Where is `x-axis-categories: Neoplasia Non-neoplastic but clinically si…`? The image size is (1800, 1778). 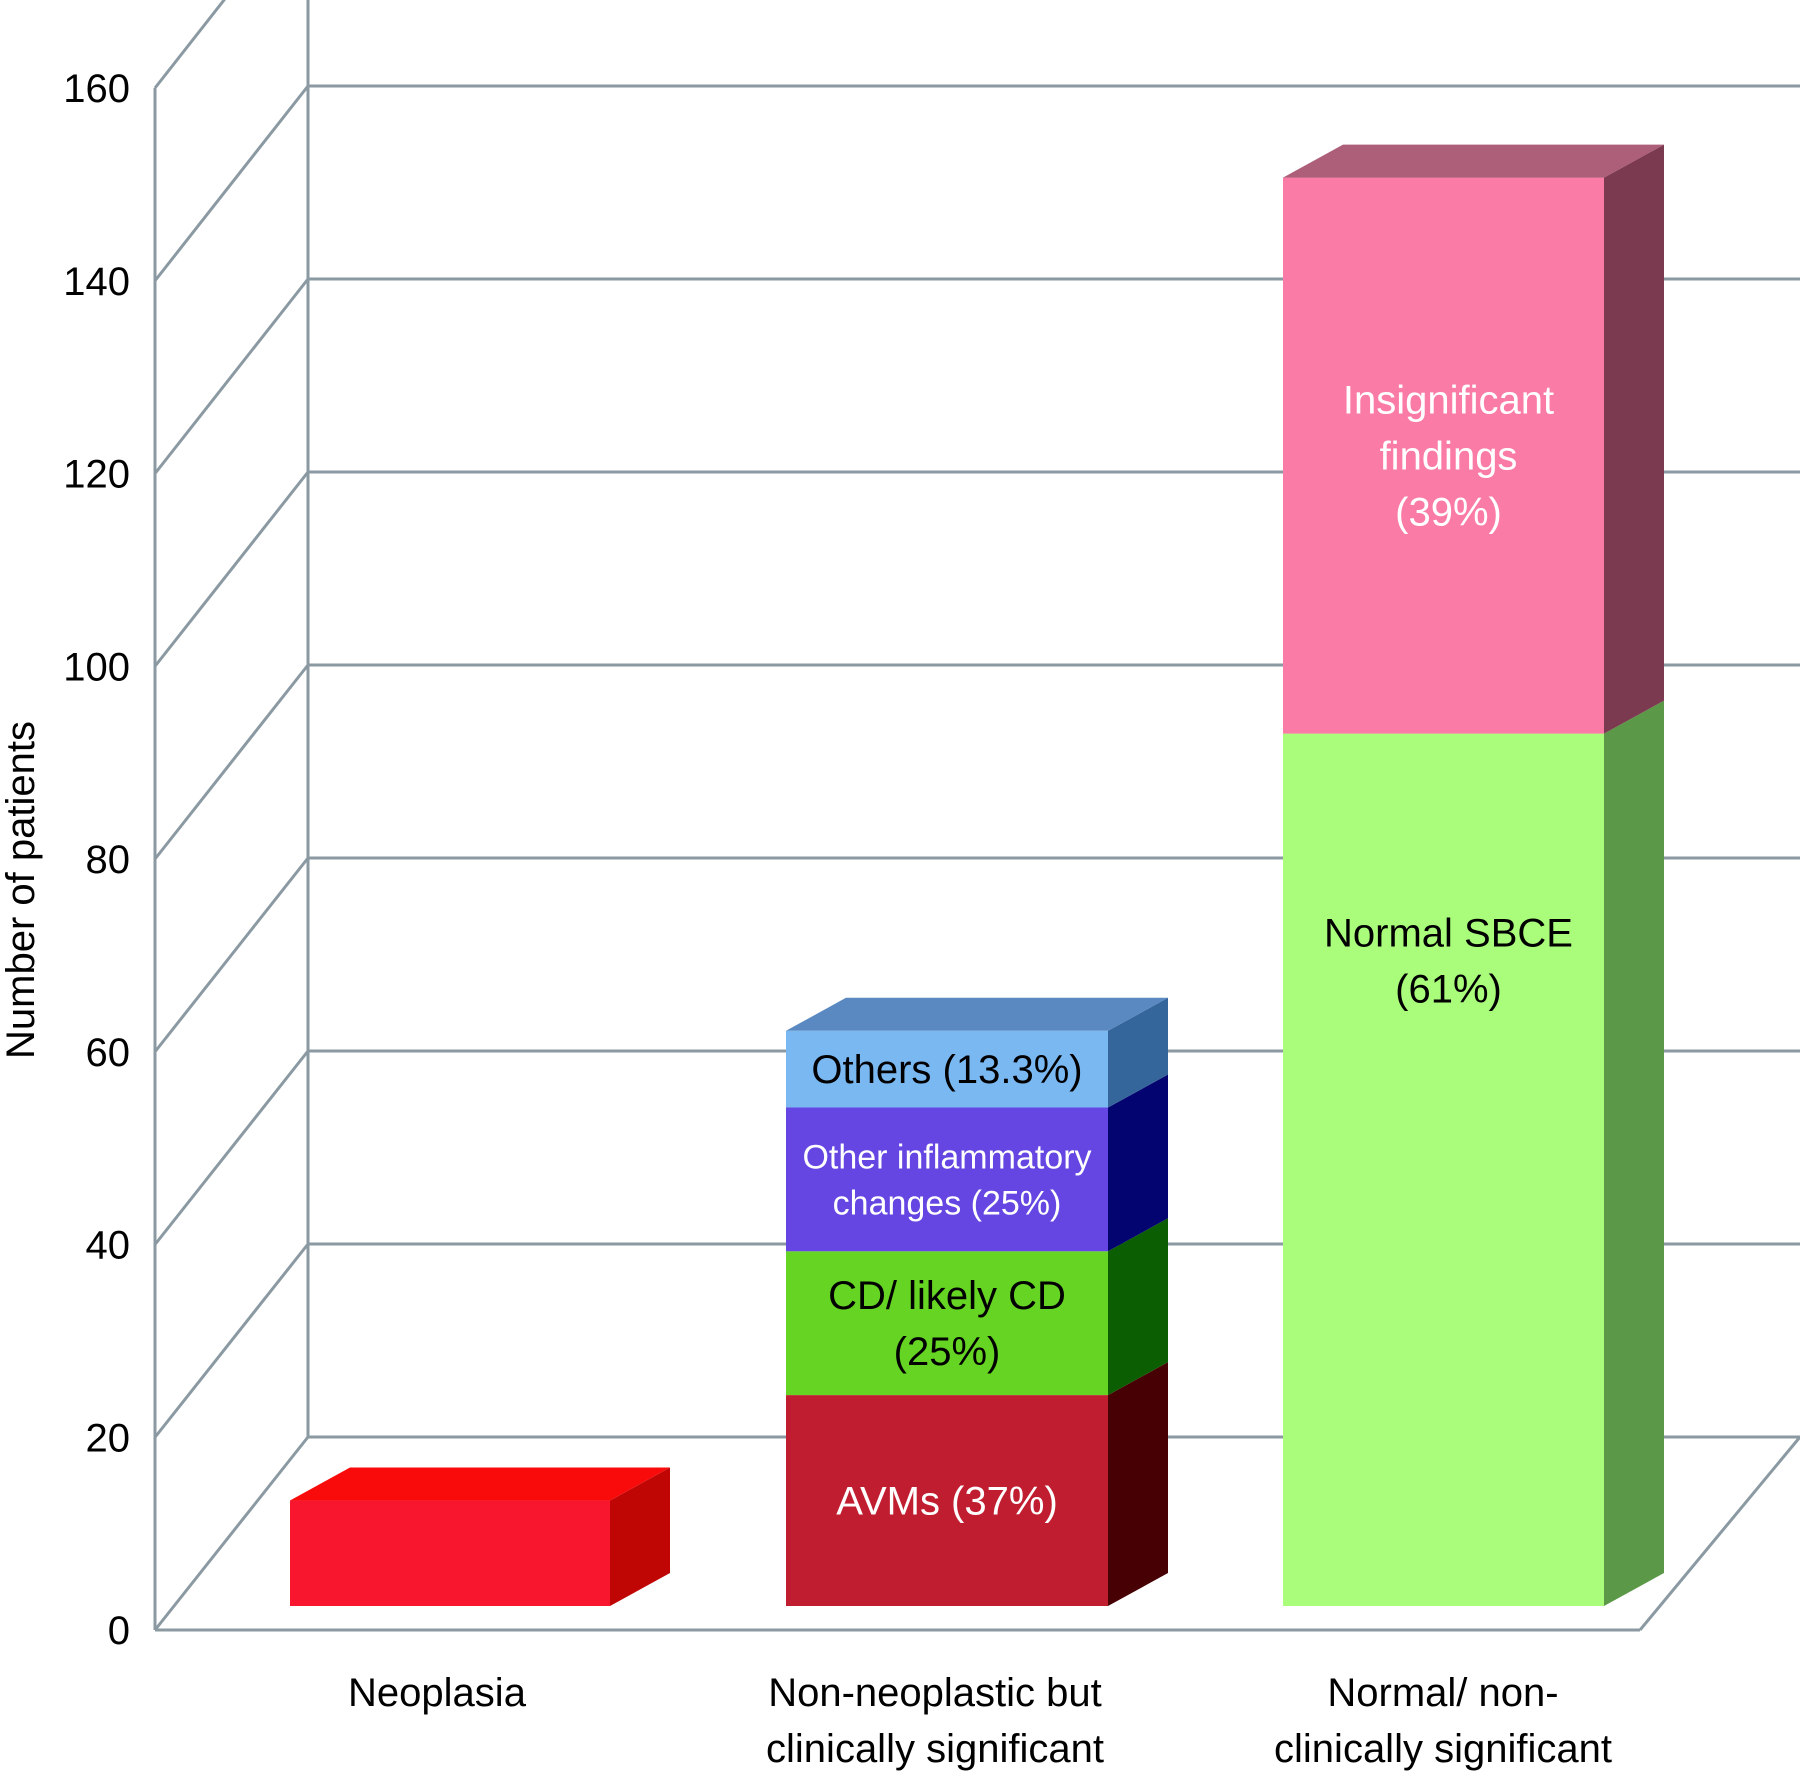 x-axis-categories: Neoplasia Non-neoplastic but clinically si… is located at coordinates (980, 1721).